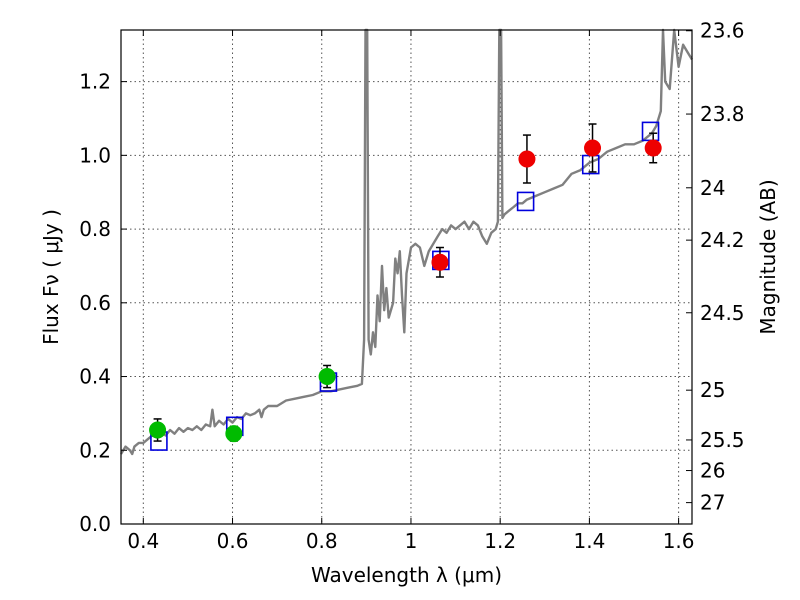 The width and height of the screenshot is (800, 600). Describe the element at coordinates (233, 541) in the screenshot. I see `x-tick-label: 0.6` at that location.